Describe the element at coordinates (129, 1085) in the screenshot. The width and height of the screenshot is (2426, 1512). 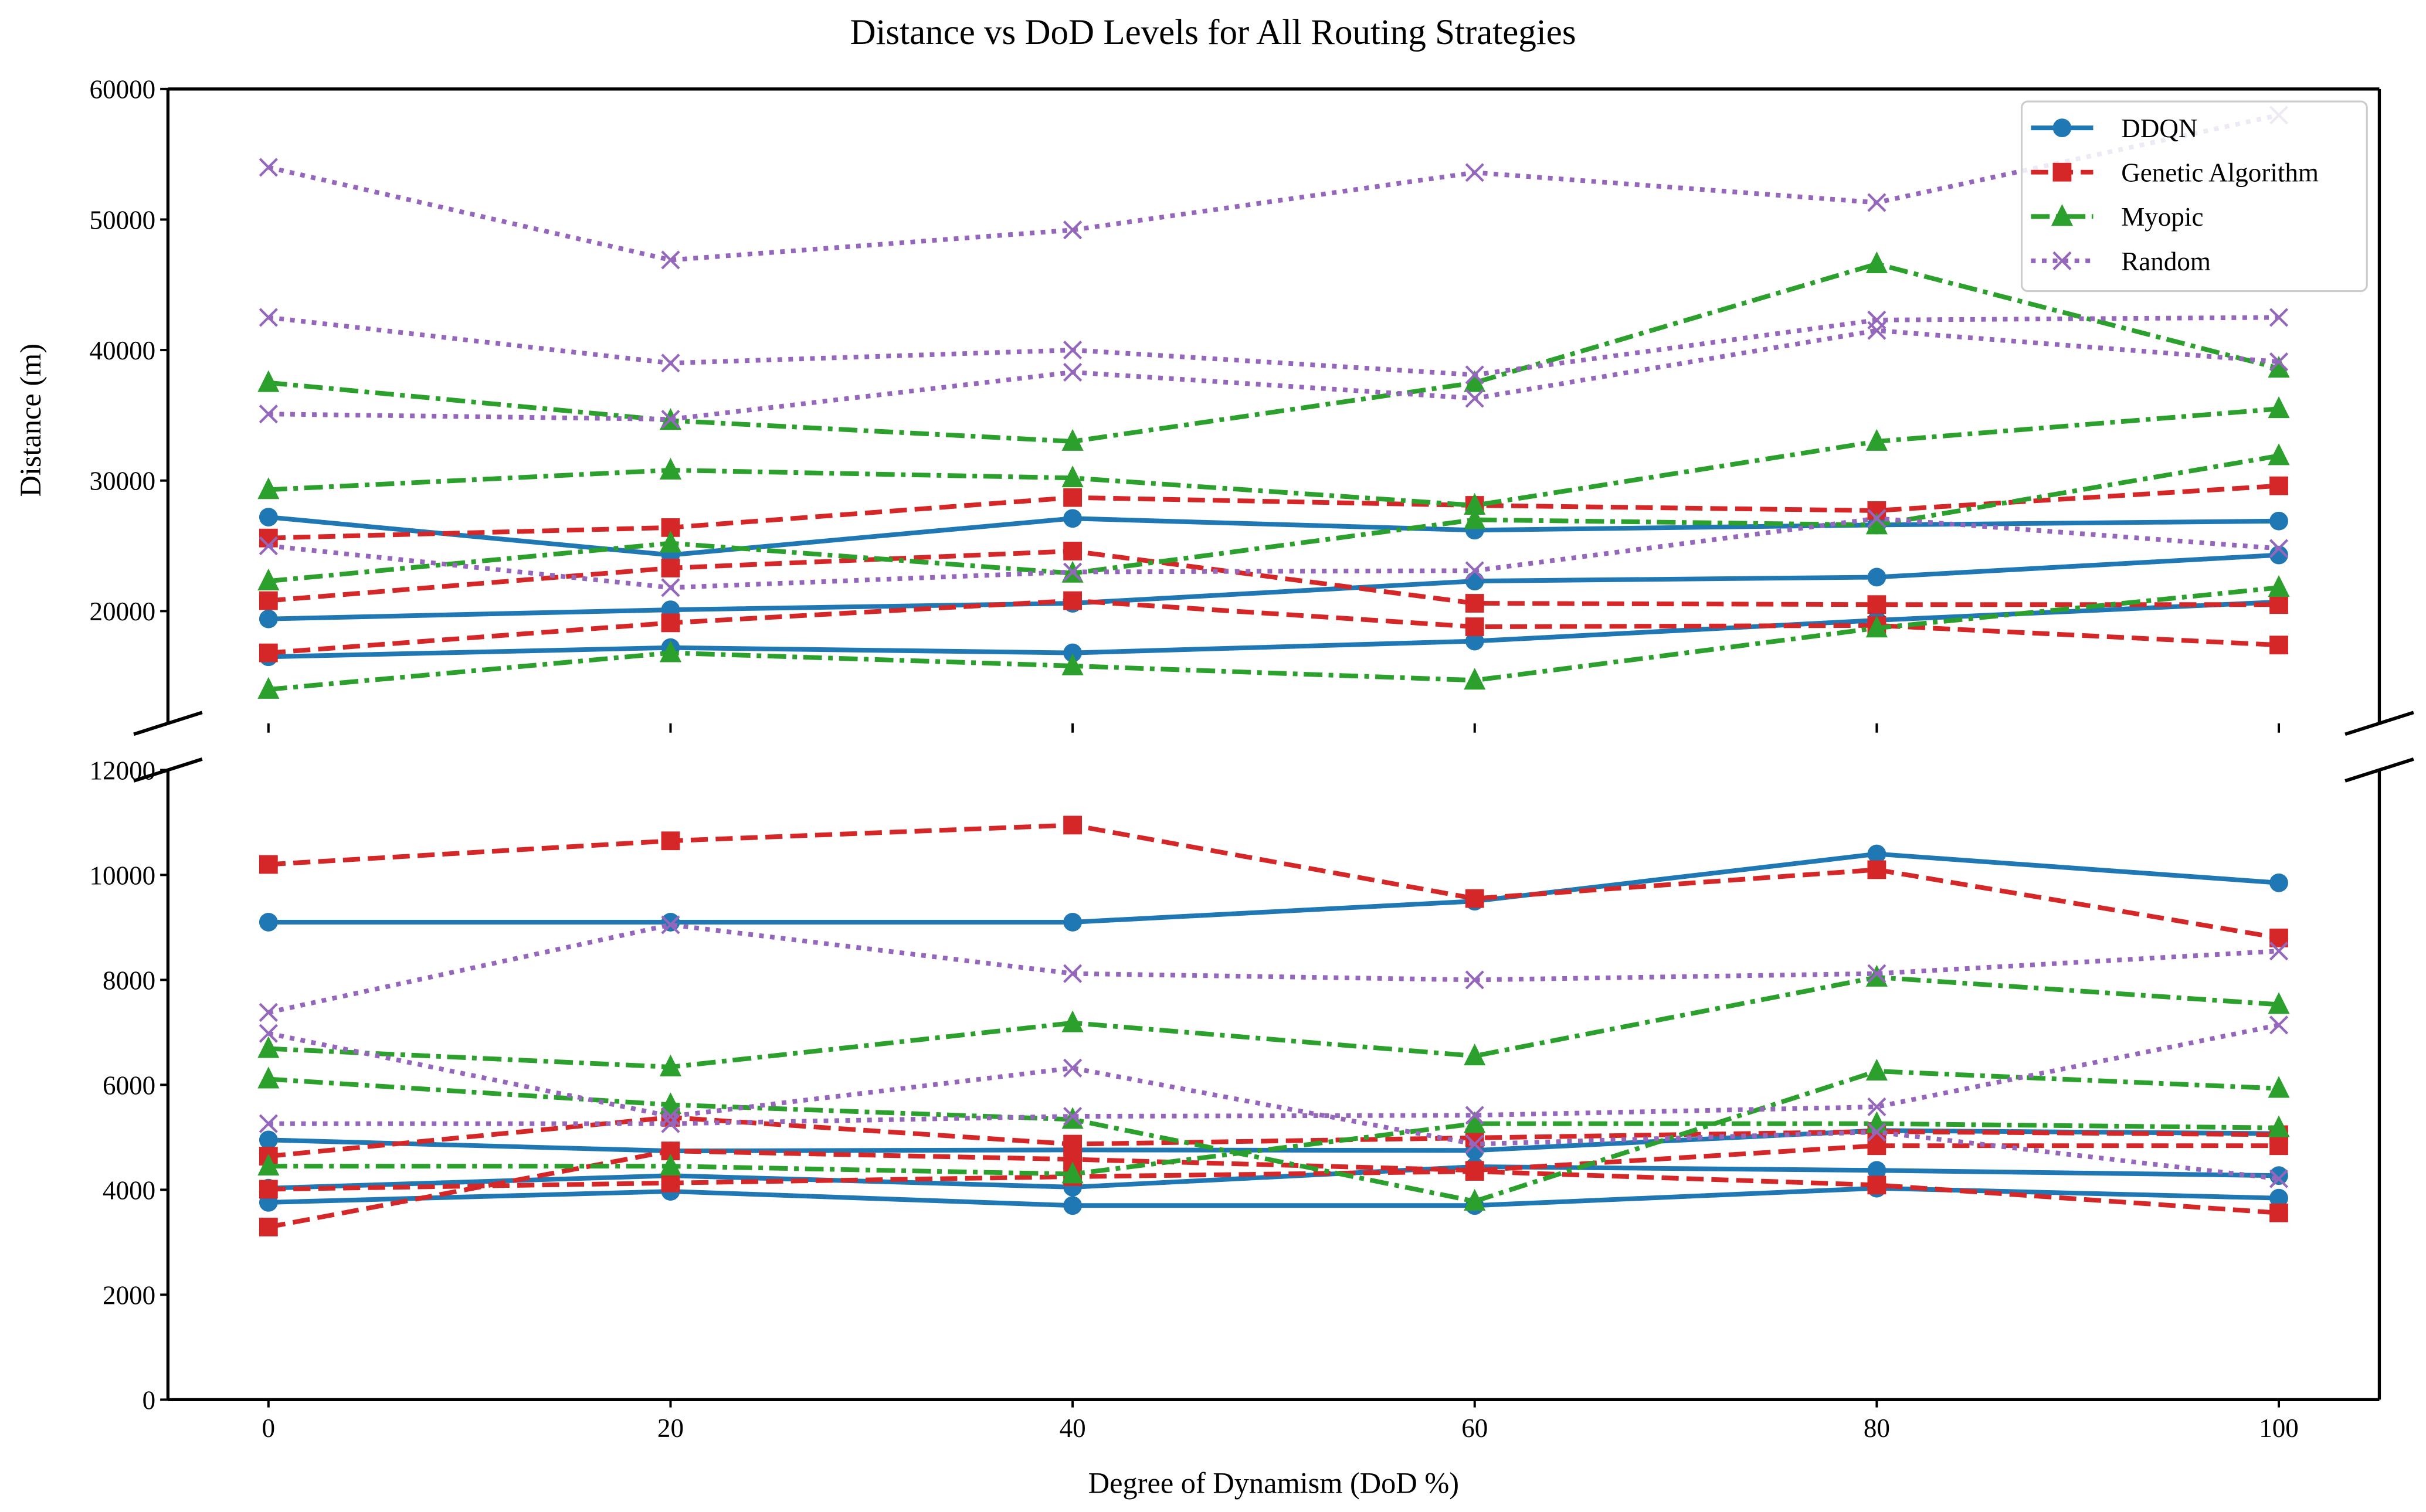
I see `y-tick-label: 6000` at that location.